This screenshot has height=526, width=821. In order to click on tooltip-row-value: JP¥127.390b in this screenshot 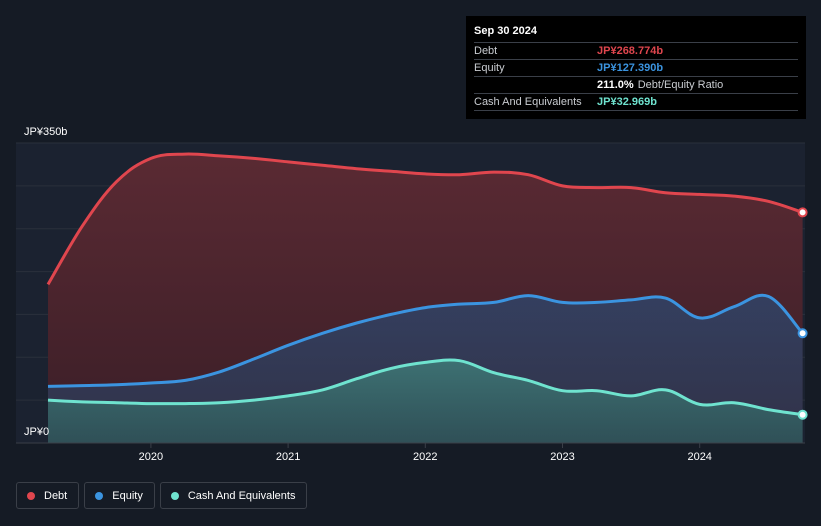, I will do `click(630, 68)`.